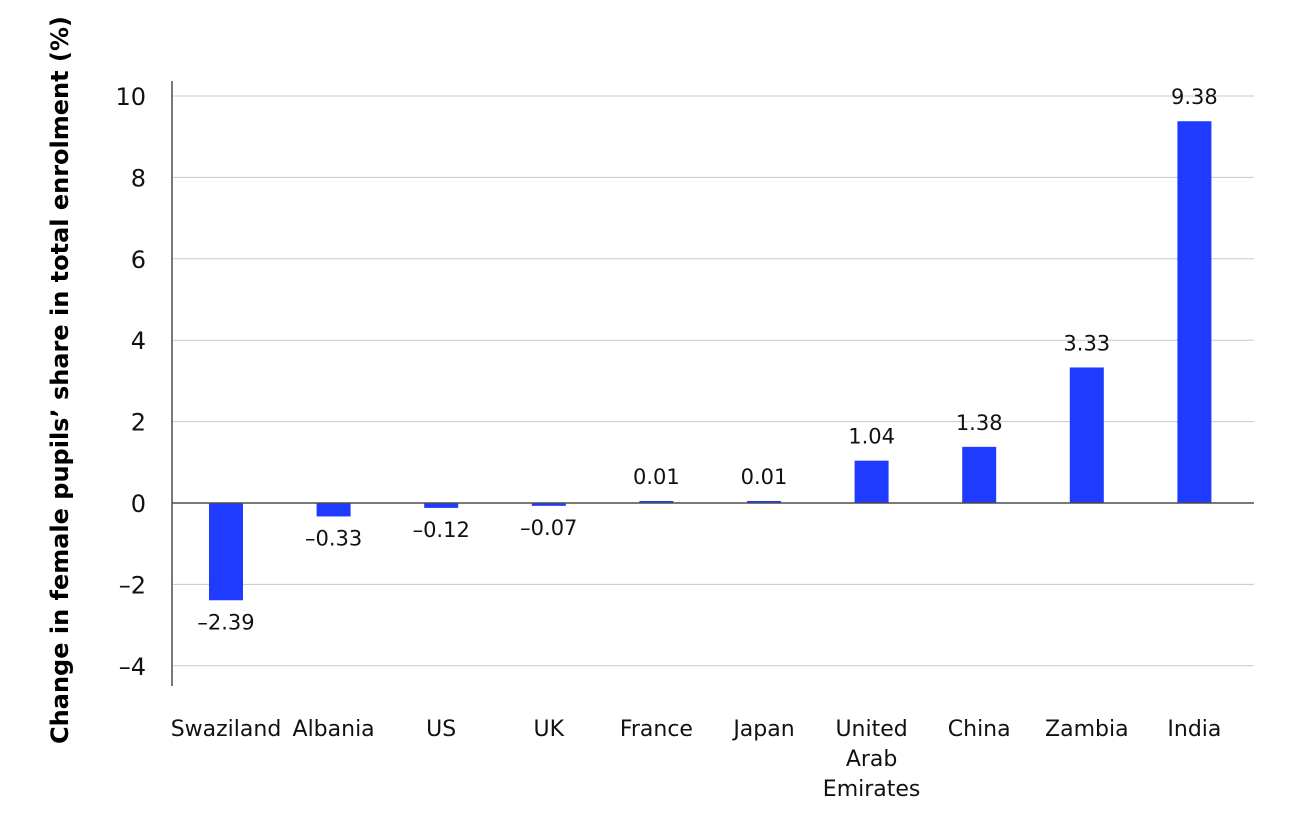 This screenshot has height=829, width=1299. I want to click on x-tick-label: China, so click(979, 729).